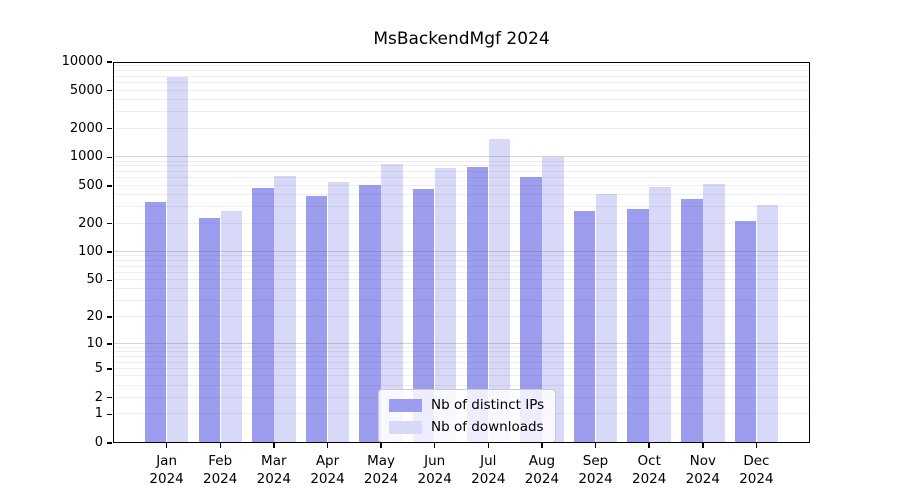  What do you see at coordinates (756, 470) in the screenshot?
I see `x-tick-label: Dec 2024` at bounding box center [756, 470].